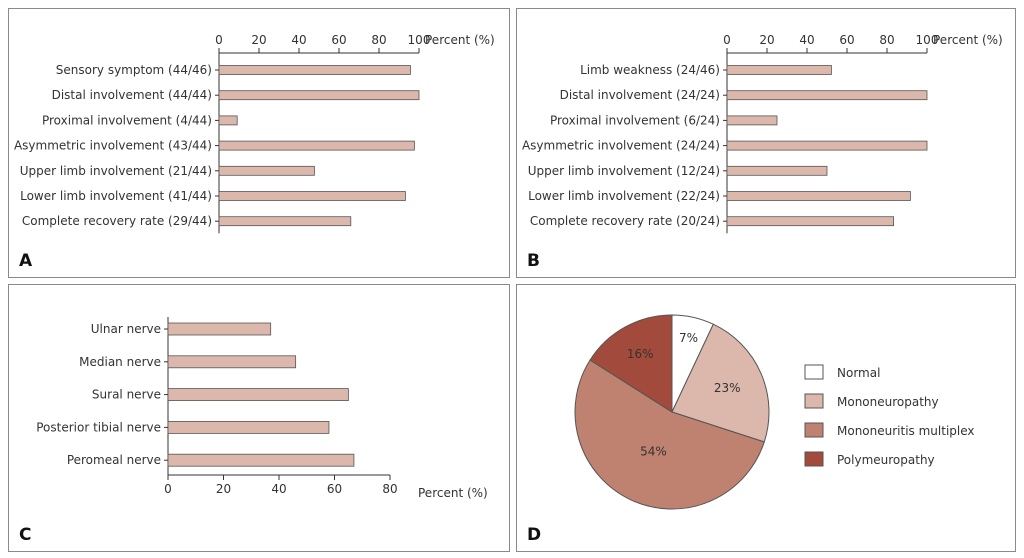 Image resolution: width=1024 pixels, height=558 pixels. I want to click on category-label-c: Peromeal nerve, so click(114, 460).